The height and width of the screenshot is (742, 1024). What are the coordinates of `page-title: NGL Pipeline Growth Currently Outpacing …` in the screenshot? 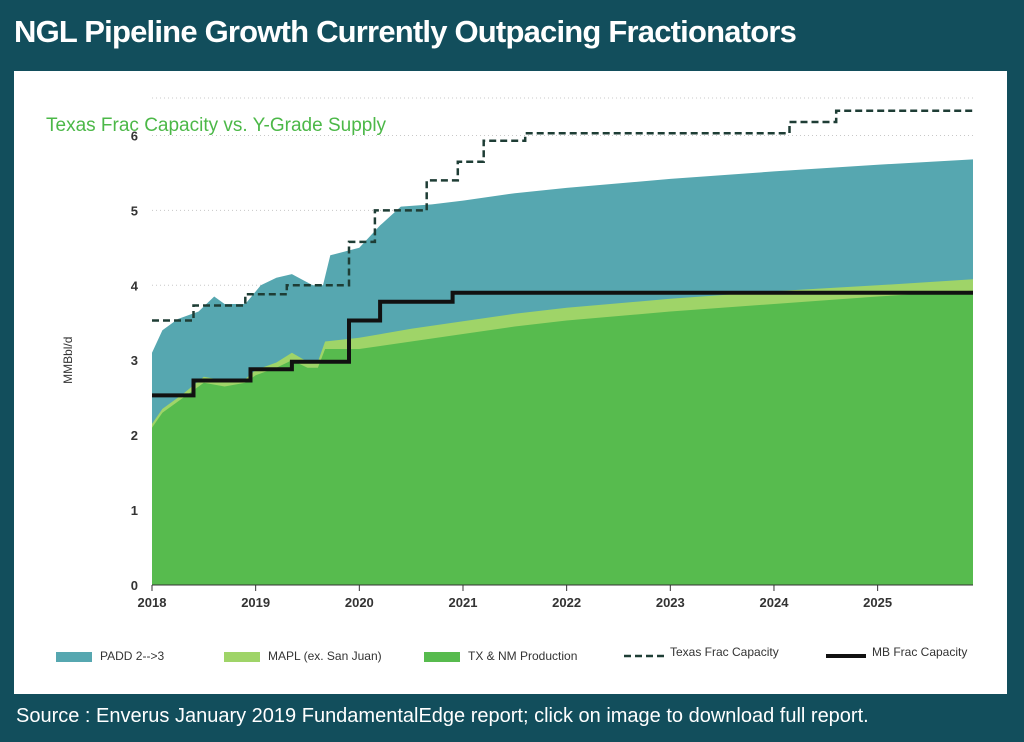 It's located at (405, 31).